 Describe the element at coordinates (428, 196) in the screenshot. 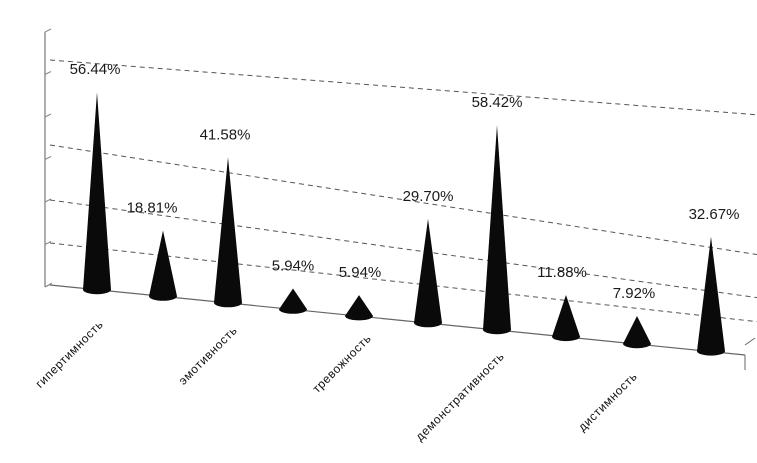

I see `data-label: 29.70%` at that location.